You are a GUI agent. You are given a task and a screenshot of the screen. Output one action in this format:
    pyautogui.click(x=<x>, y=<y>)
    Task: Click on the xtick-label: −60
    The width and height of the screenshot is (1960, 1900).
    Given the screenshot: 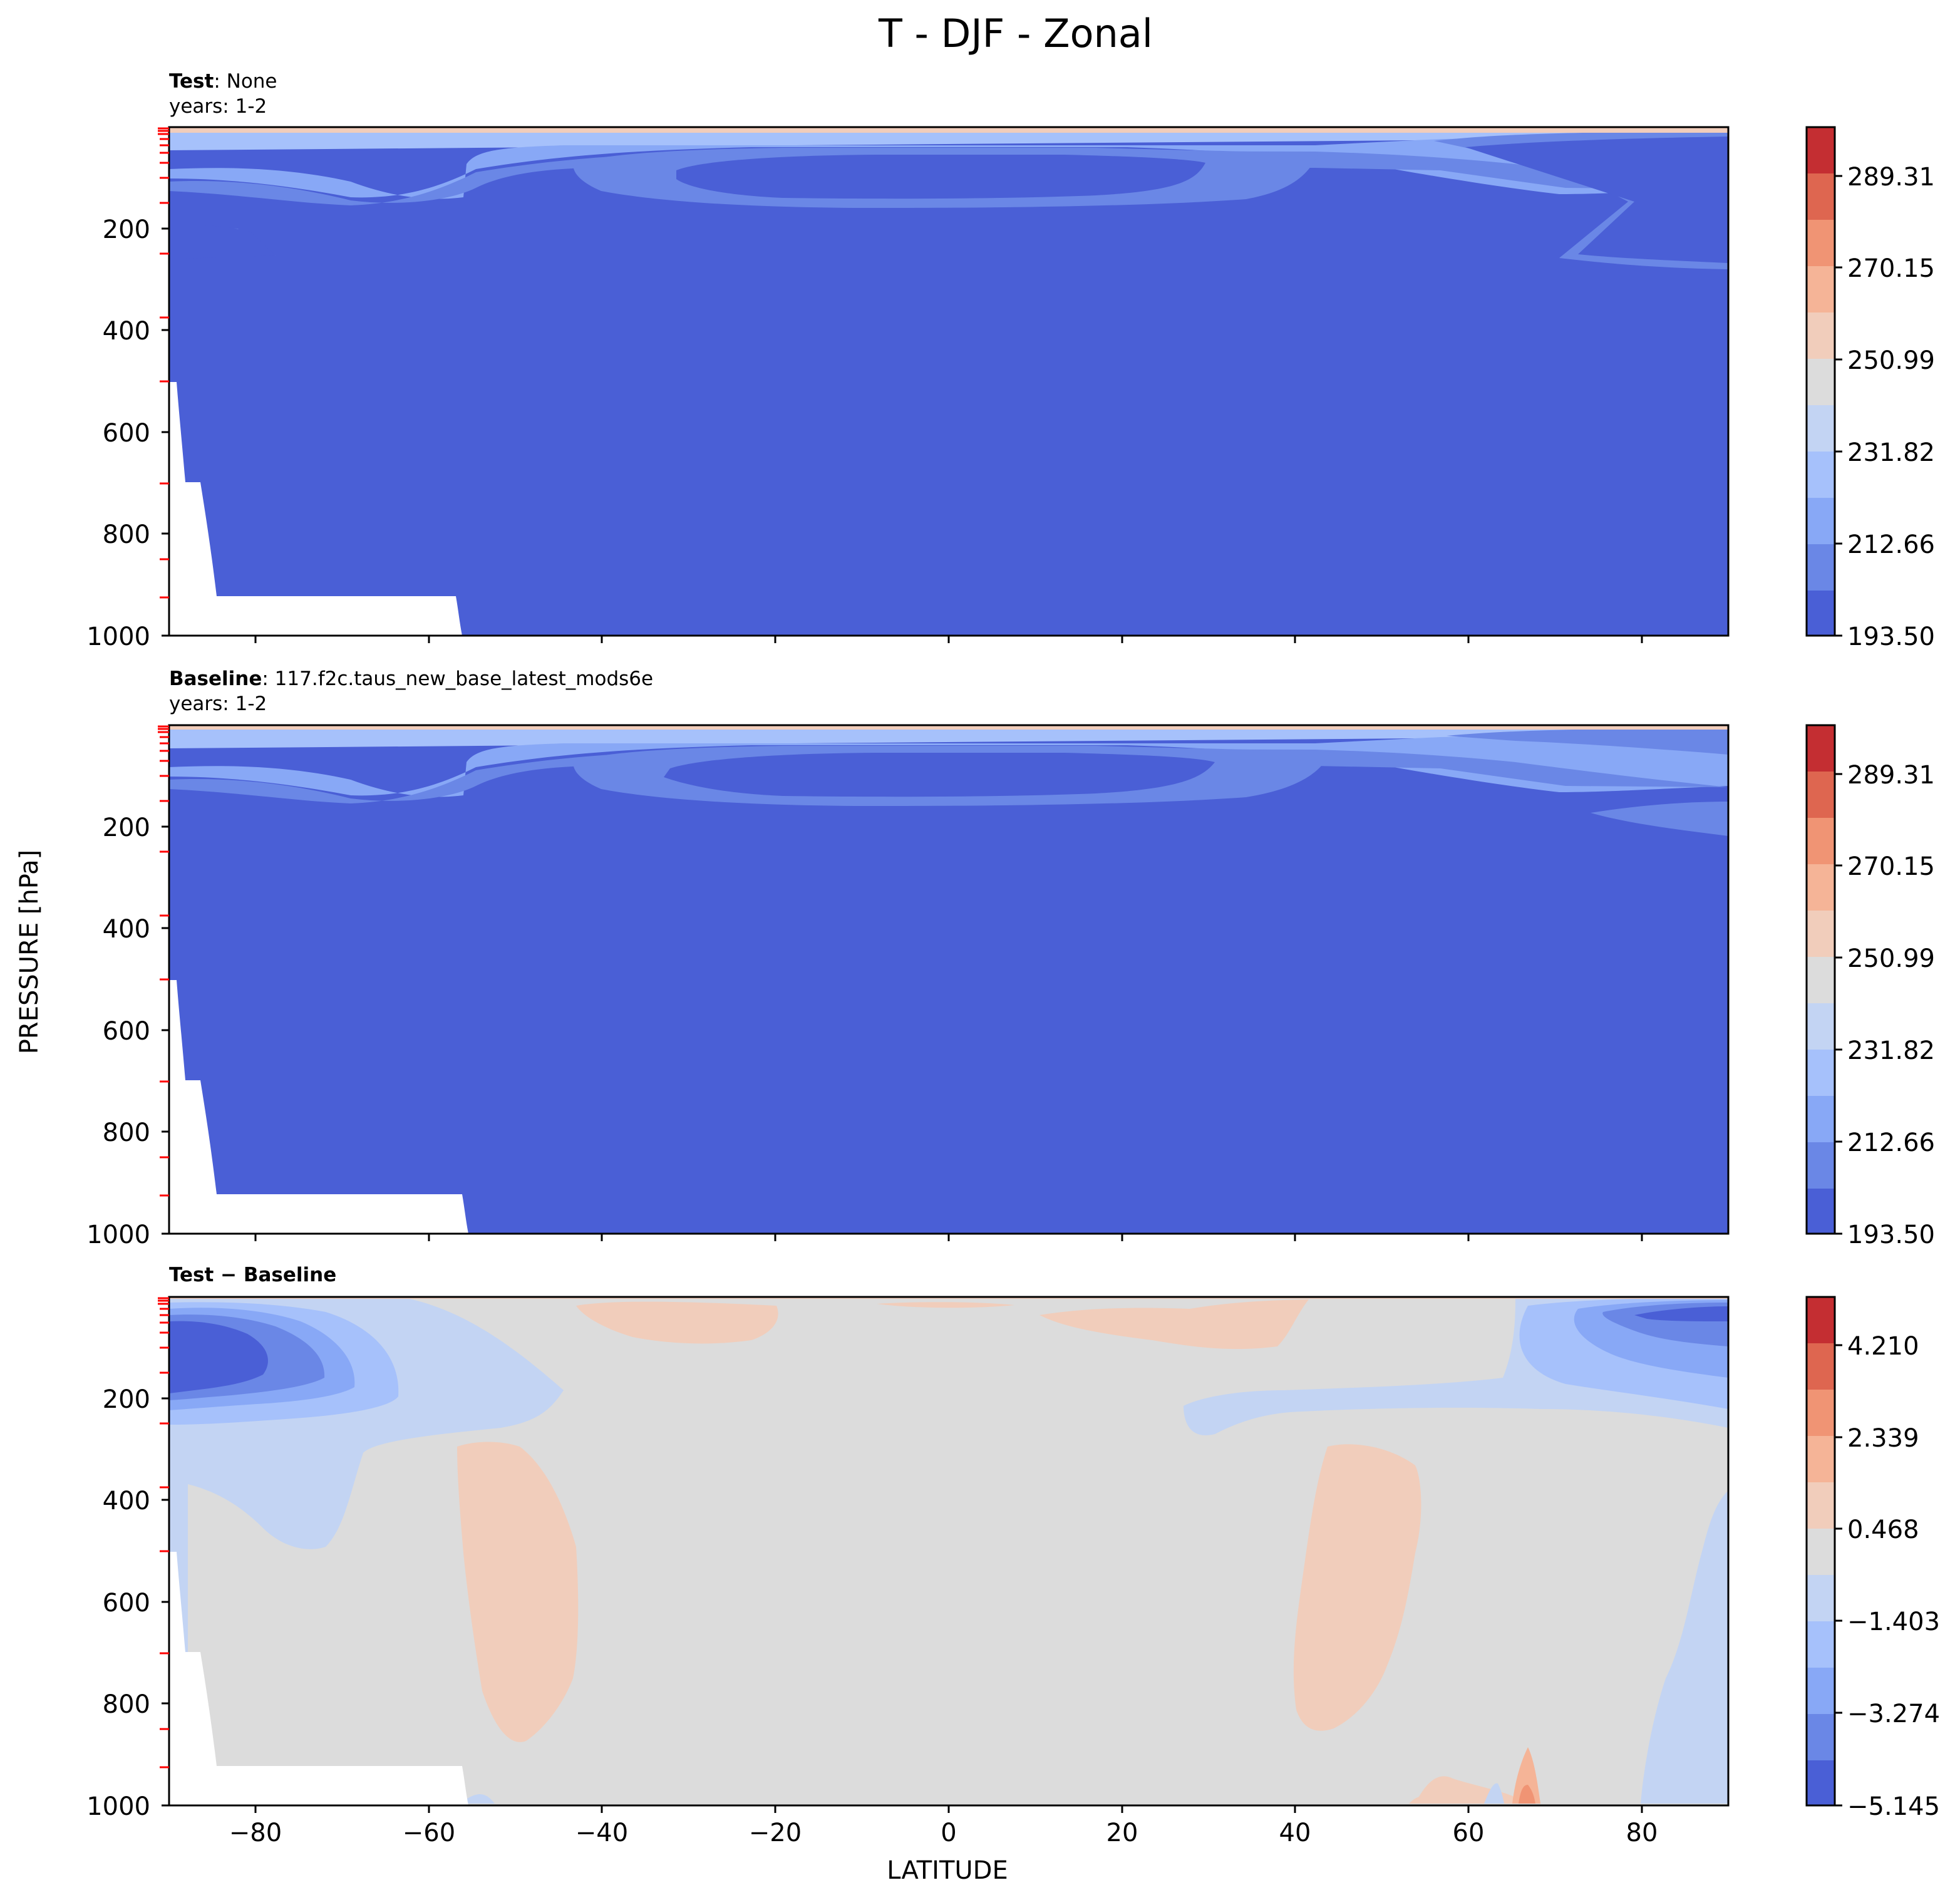 What is the action you would take?
    pyautogui.click(x=429, y=1833)
    